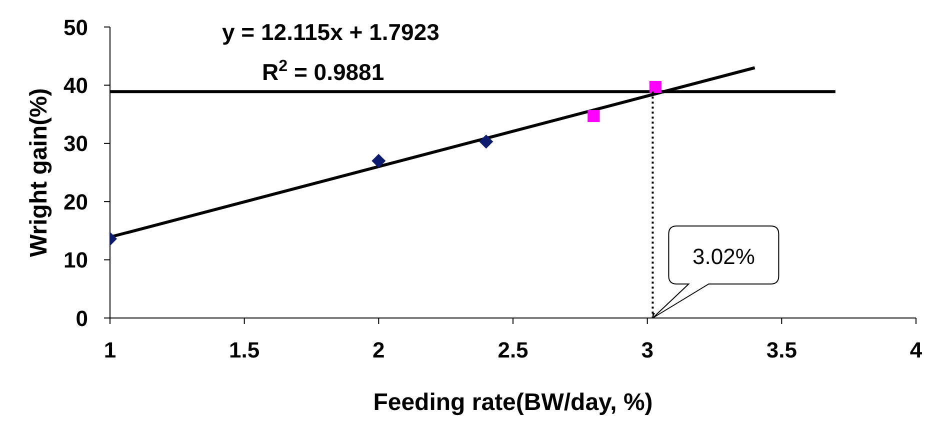 Image resolution: width=936 pixels, height=448 pixels. Describe the element at coordinates (76, 143) in the screenshot. I see `y-tick-label: 30` at that location.